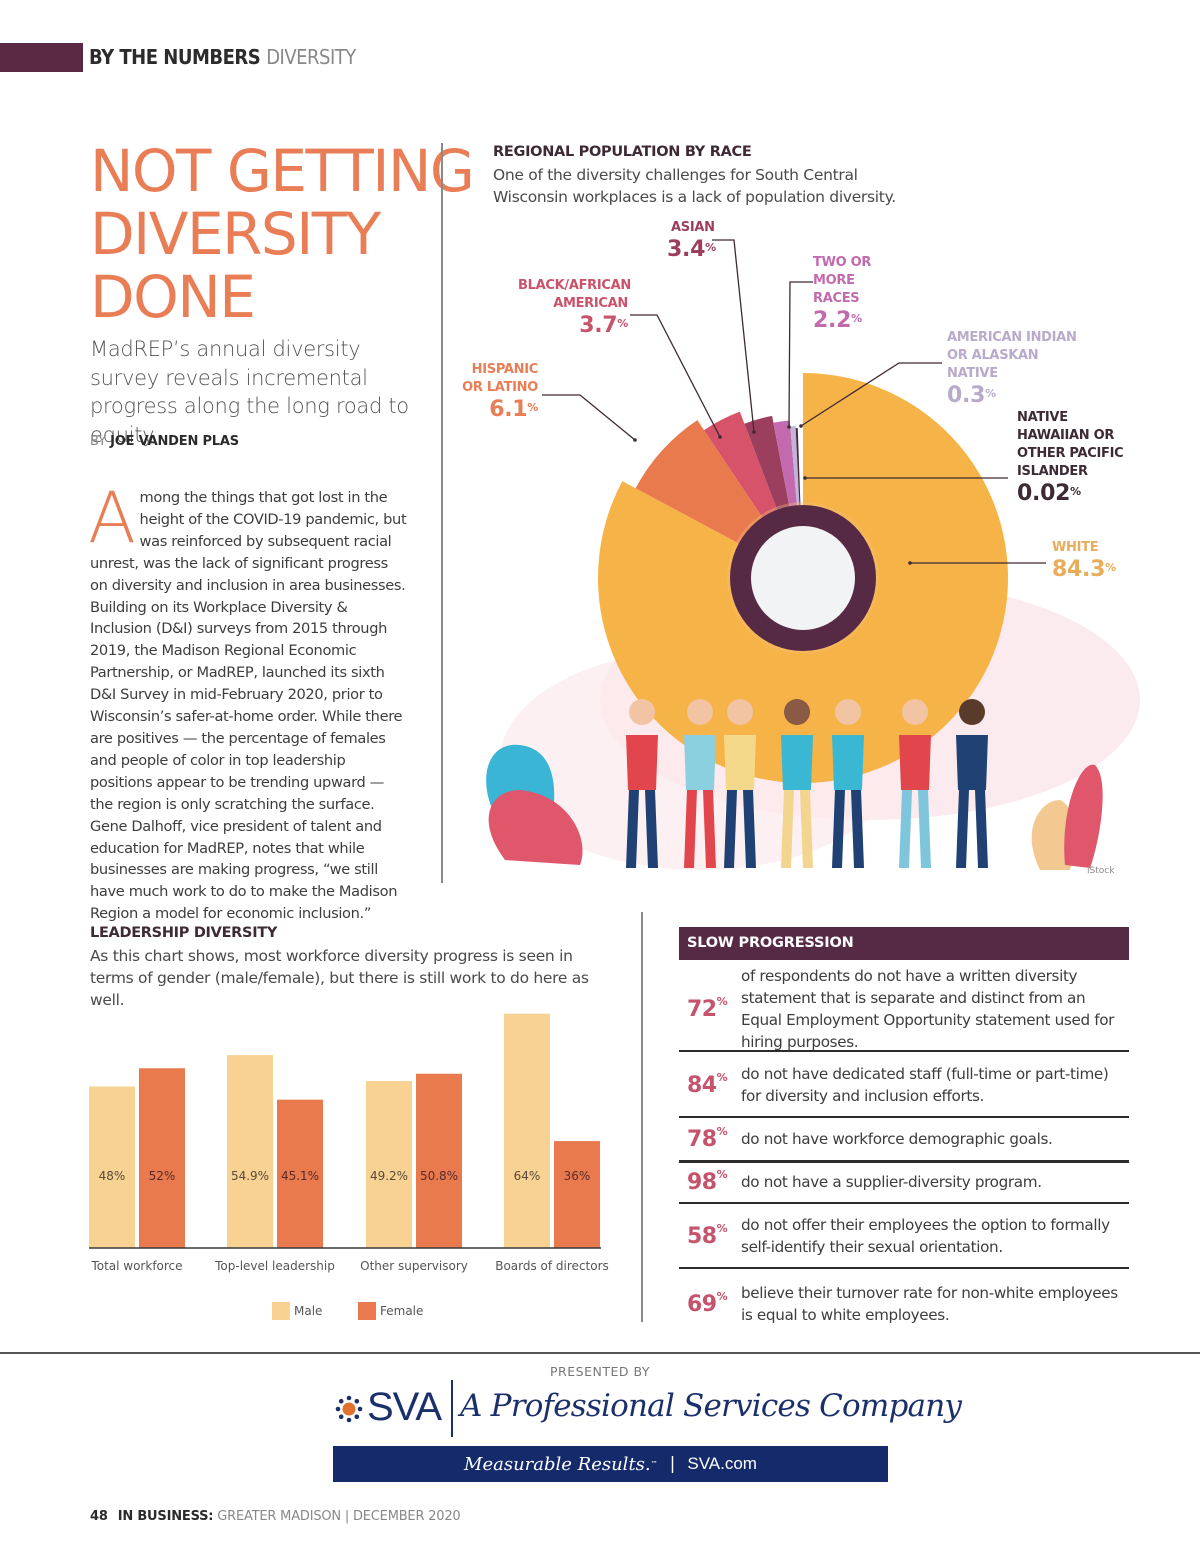 The width and height of the screenshot is (1200, 1558). Describe the element at coordinates (707, 1181) in the screenshot. I see `stat-value: 98%` at that location.